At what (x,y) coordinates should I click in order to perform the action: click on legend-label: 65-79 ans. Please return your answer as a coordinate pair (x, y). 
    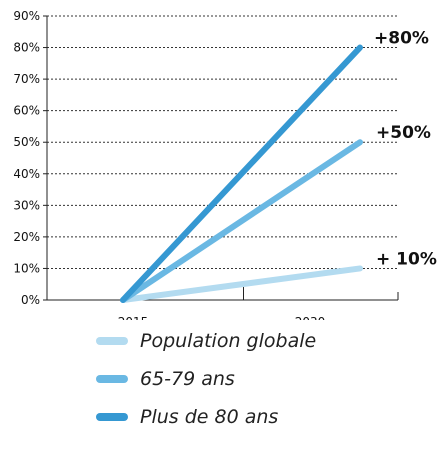
    Looking at the image, I should click on (187, 379).